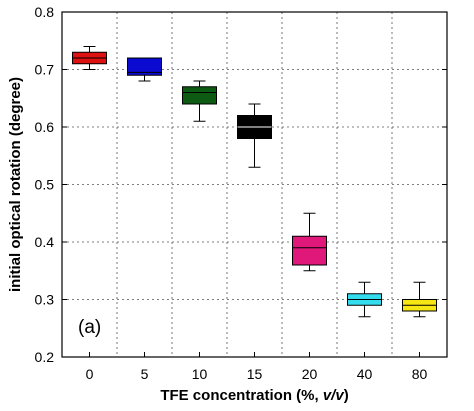 The image size is (474, 411). I want to click on y-tick-label: 0.7, so click(45, 70).